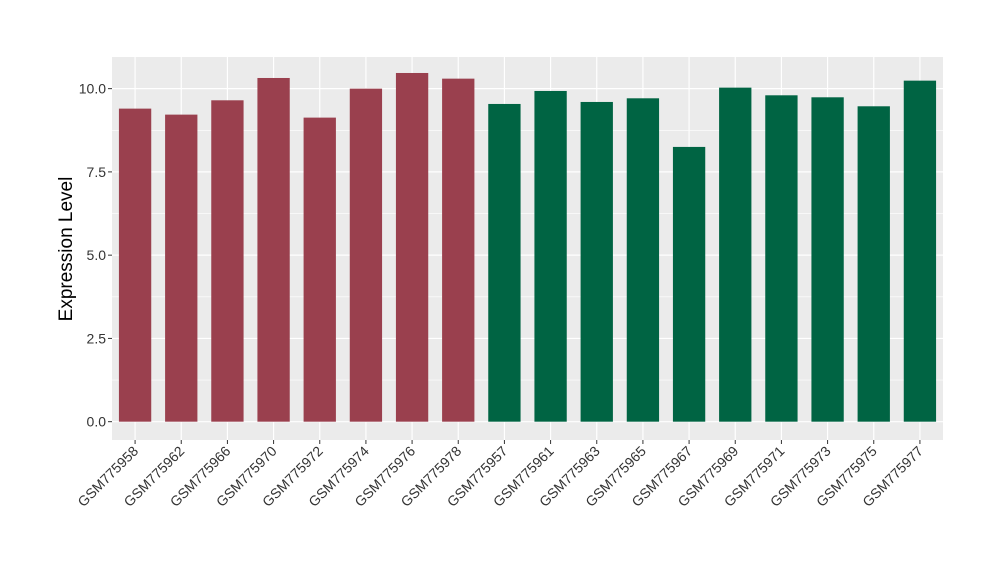 The height and width of the screenshot is (580, 1000). Describe the element at coordinates (273, 249) in the screenshot. I see `bar-GSM775970` at that location.